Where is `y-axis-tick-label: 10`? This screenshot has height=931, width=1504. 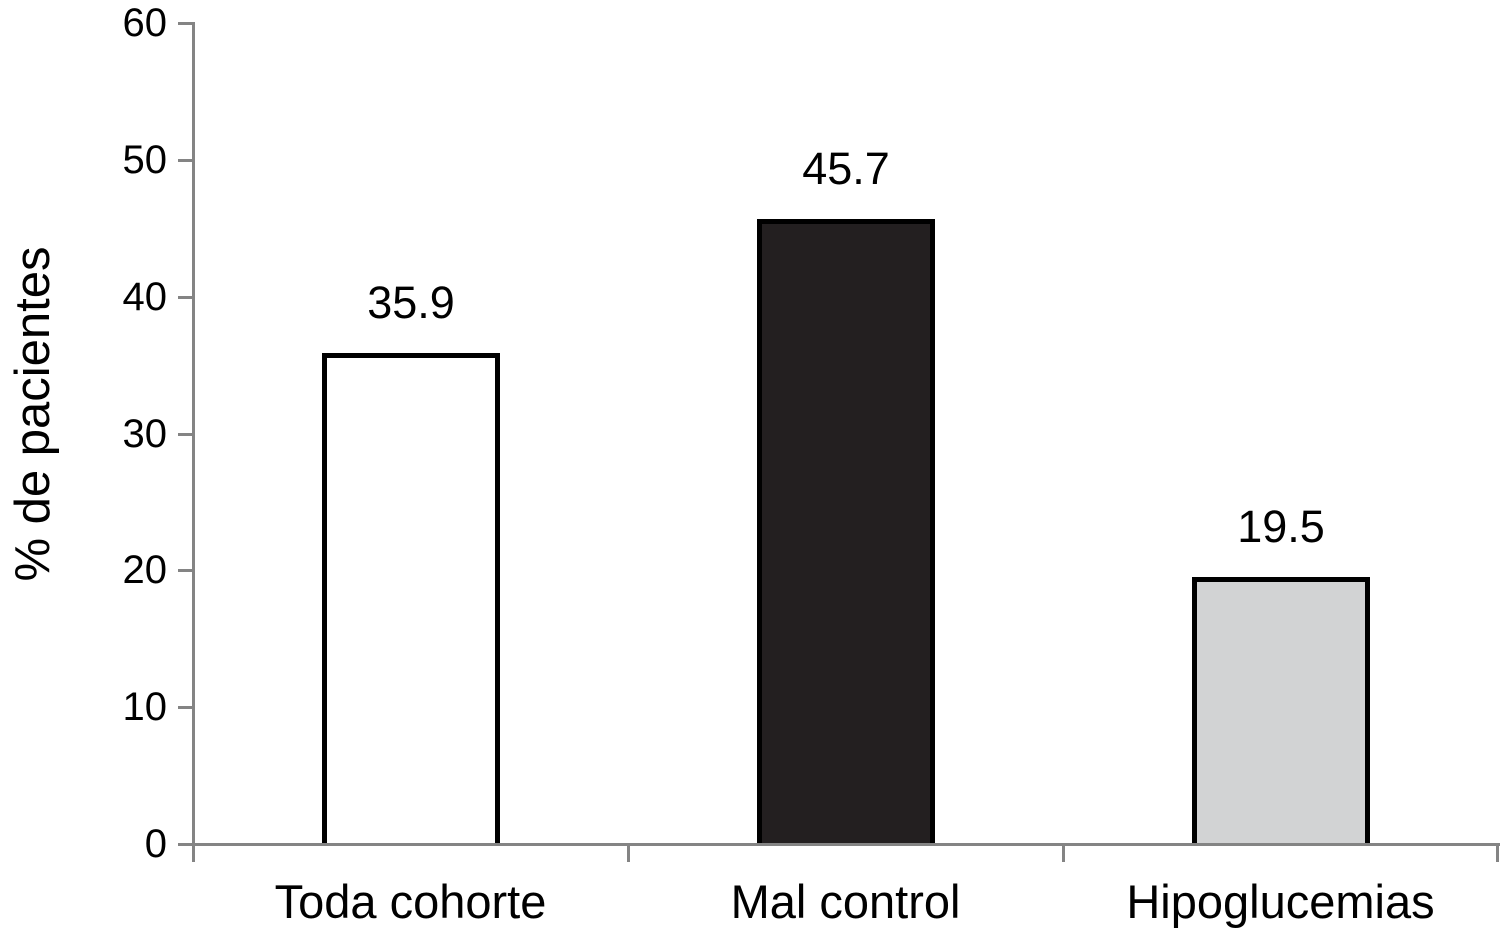
y-axis-tick-label: 10 is located at coordinates (145, 707).